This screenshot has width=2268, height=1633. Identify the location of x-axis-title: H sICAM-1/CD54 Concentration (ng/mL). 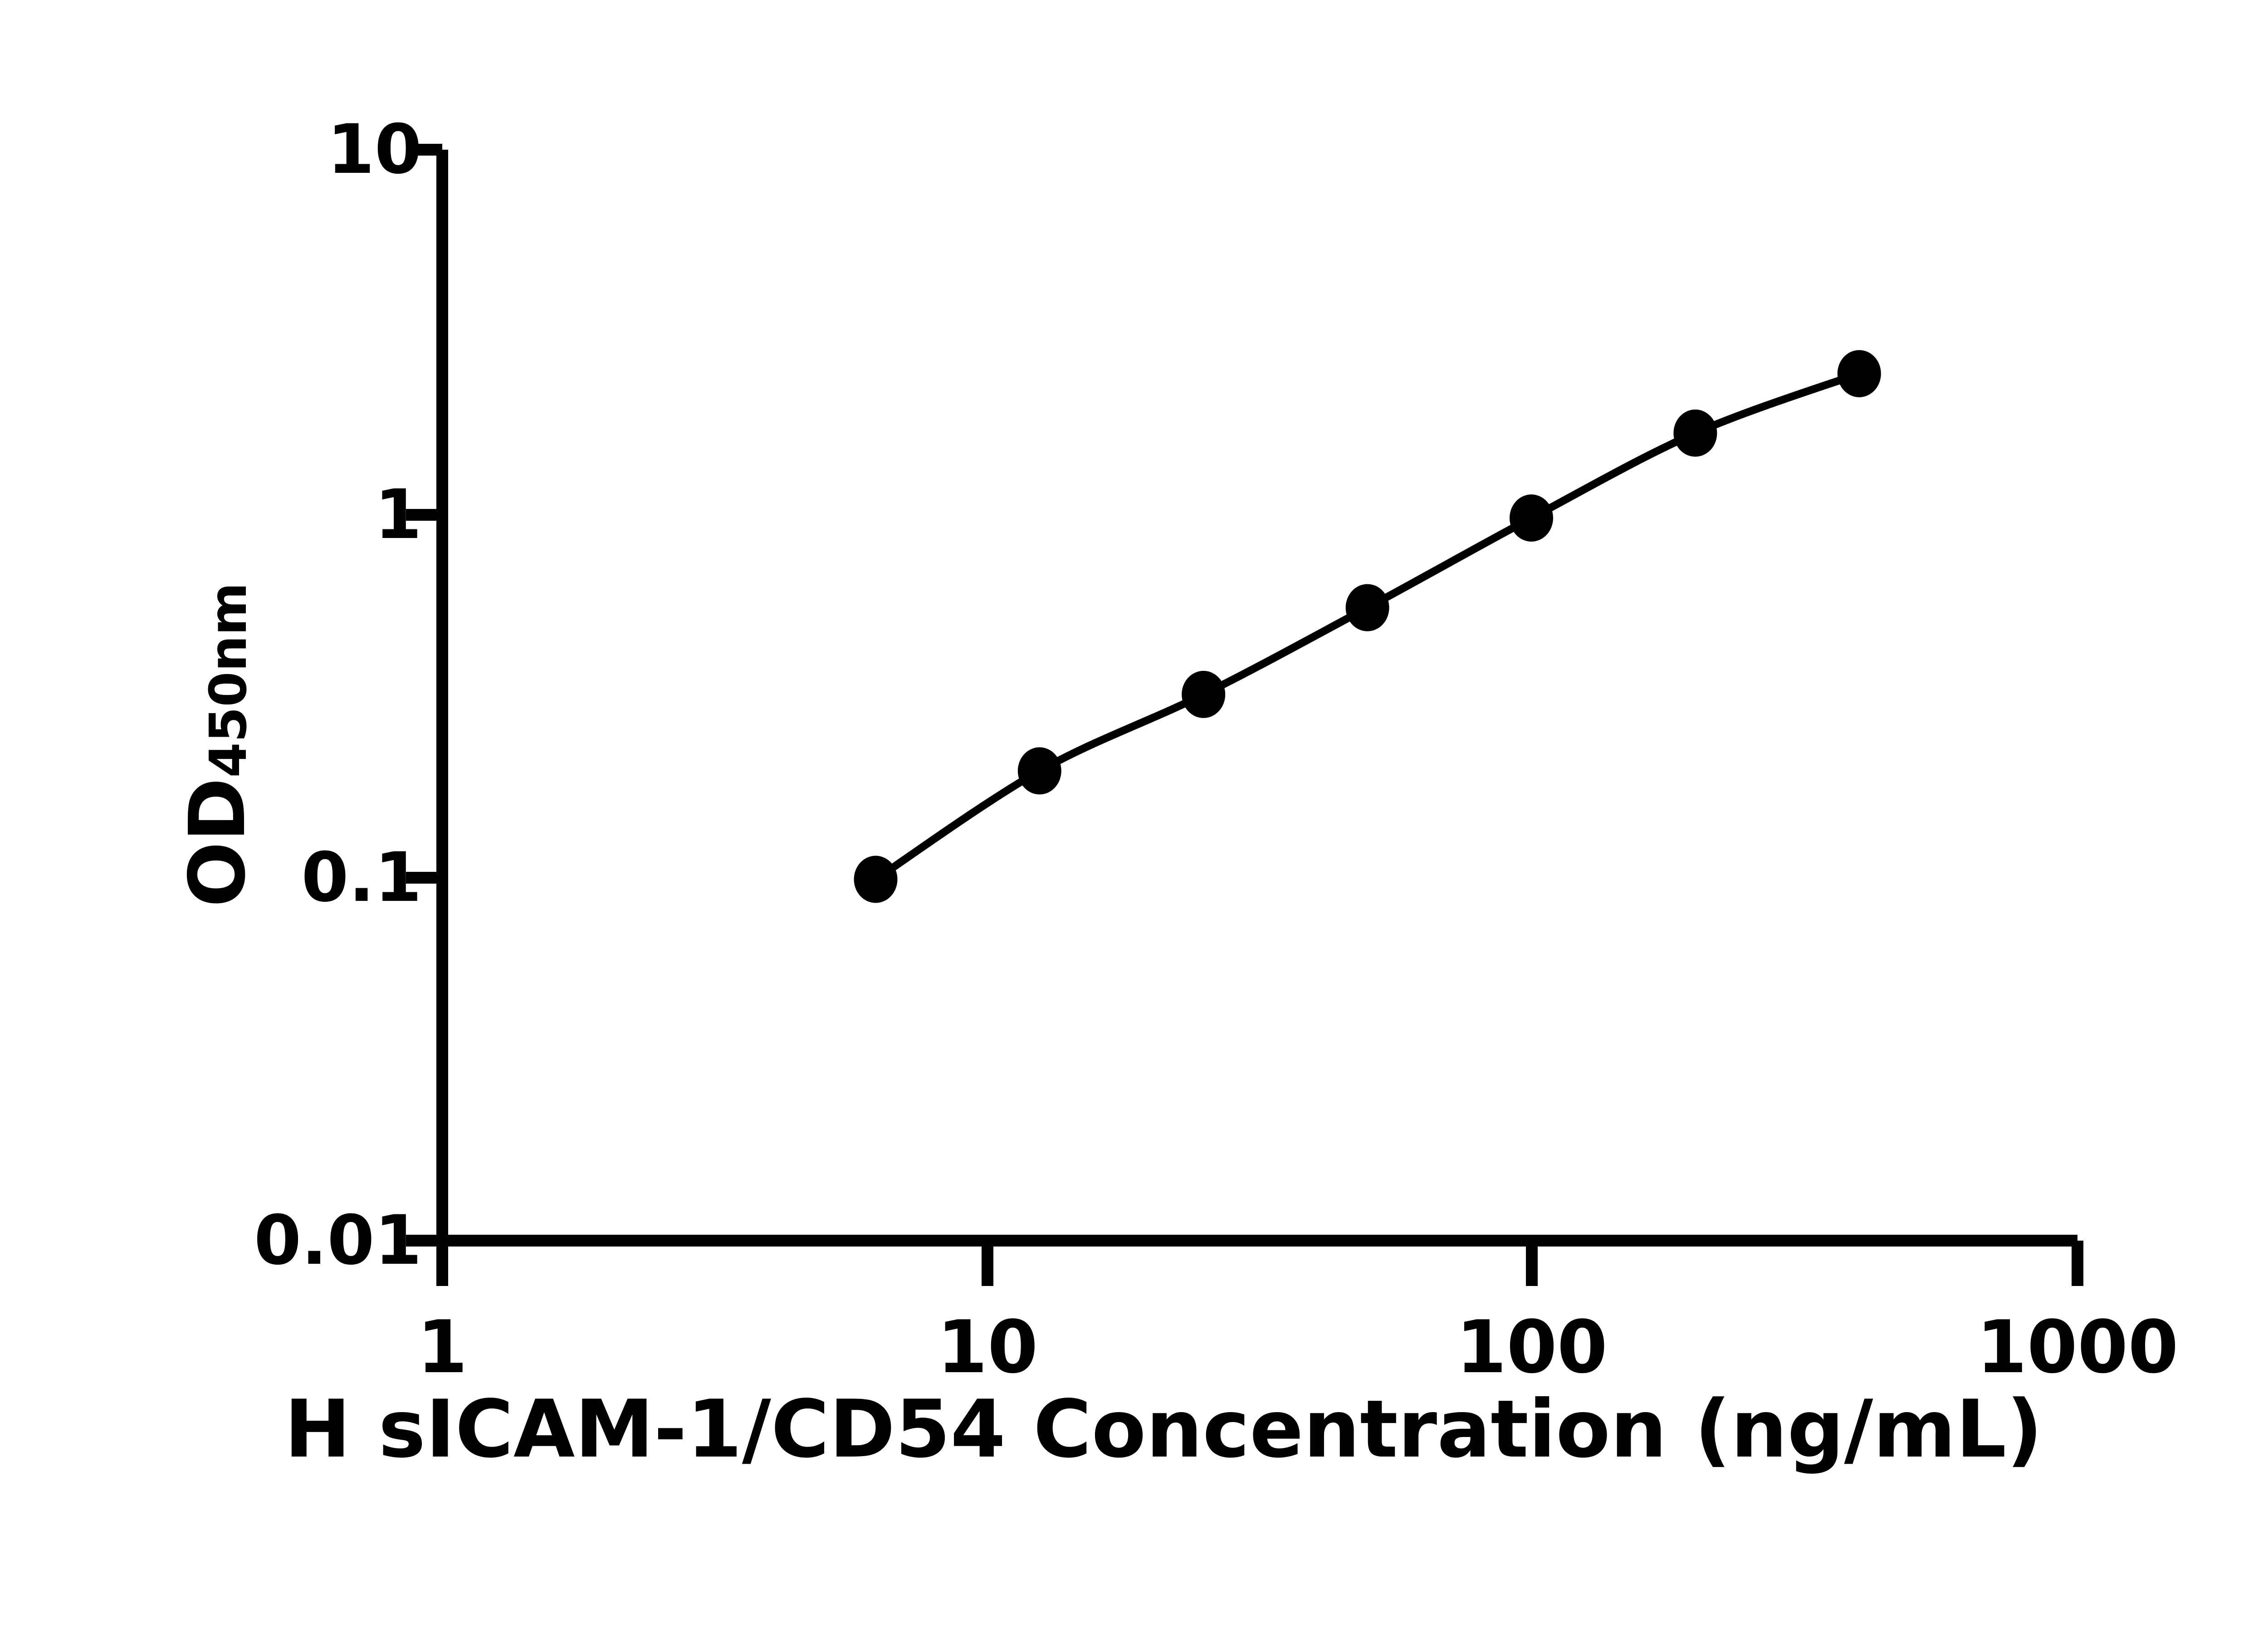
(1163, 1430).